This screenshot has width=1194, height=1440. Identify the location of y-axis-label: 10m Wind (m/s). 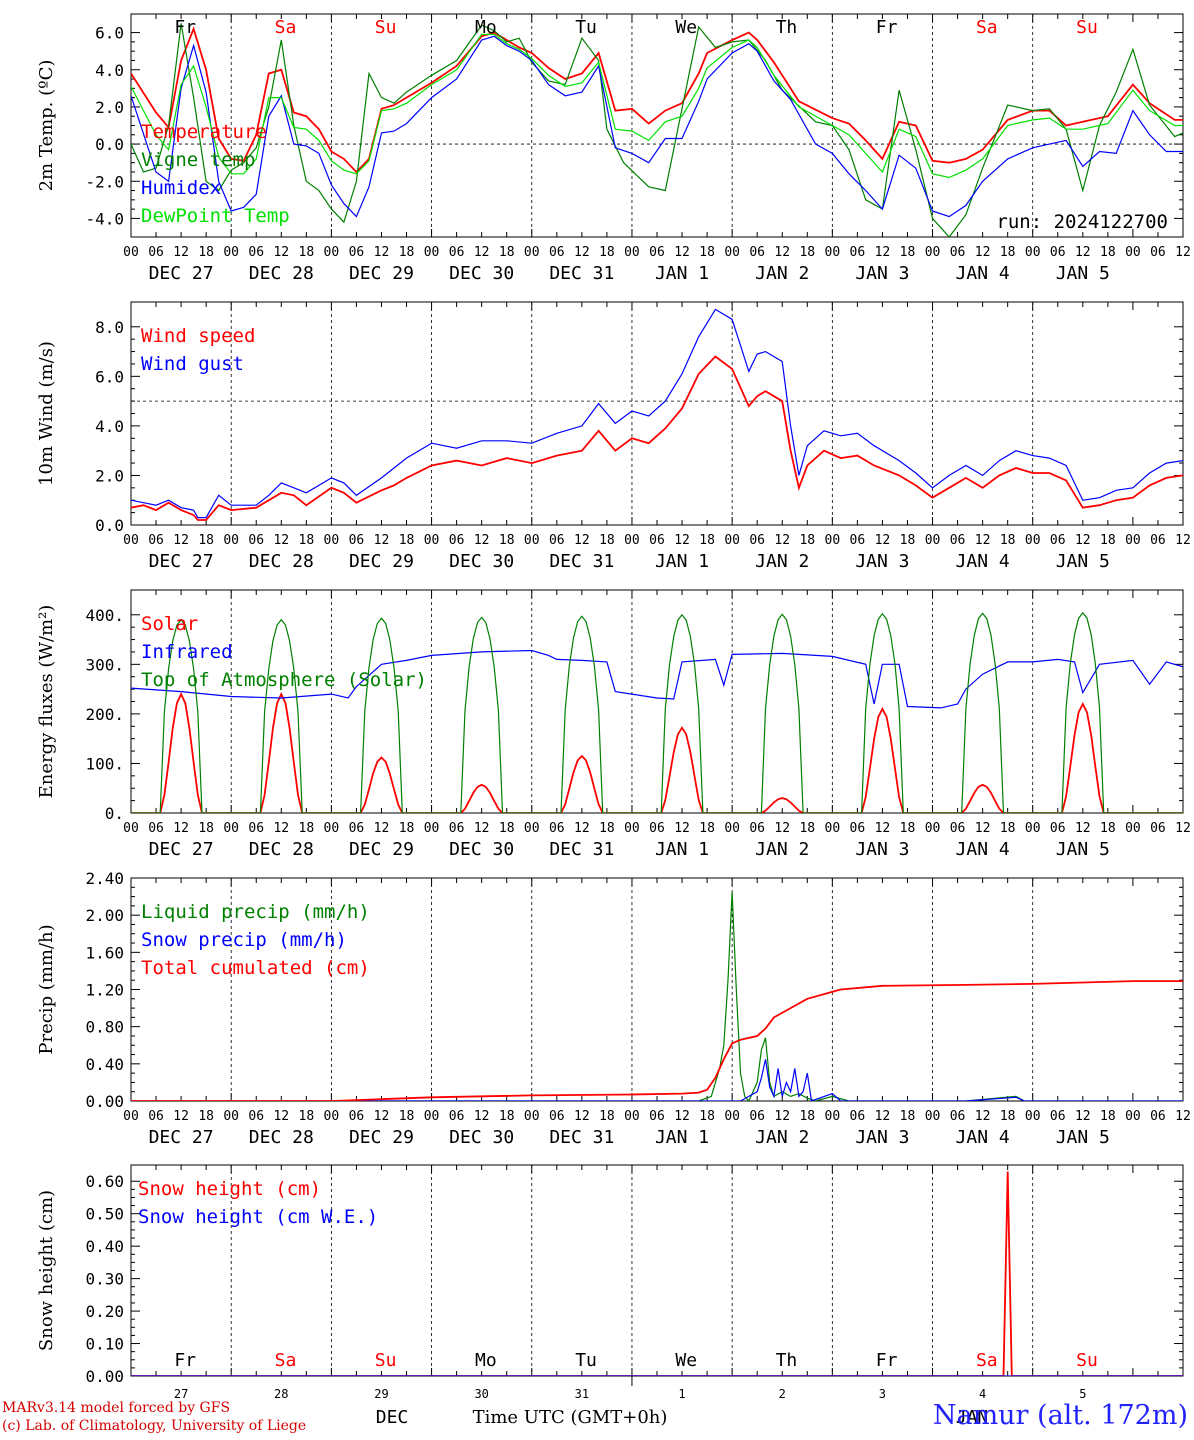
(46, 413).